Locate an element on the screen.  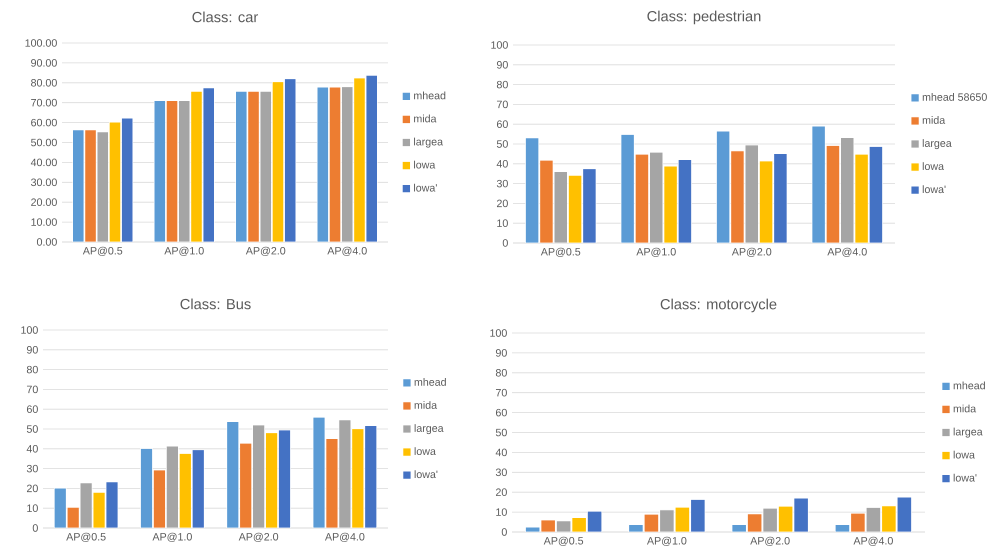
y-tick-label: 20.00 is located at coordinates (44, 202).